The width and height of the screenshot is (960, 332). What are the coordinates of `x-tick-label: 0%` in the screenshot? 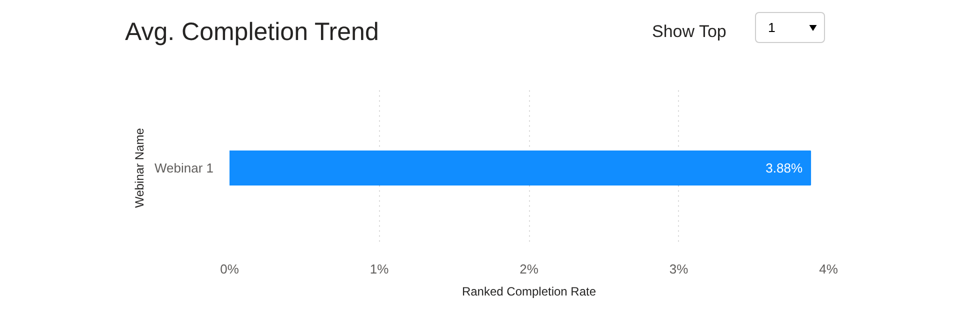 It's located at (230, 269).